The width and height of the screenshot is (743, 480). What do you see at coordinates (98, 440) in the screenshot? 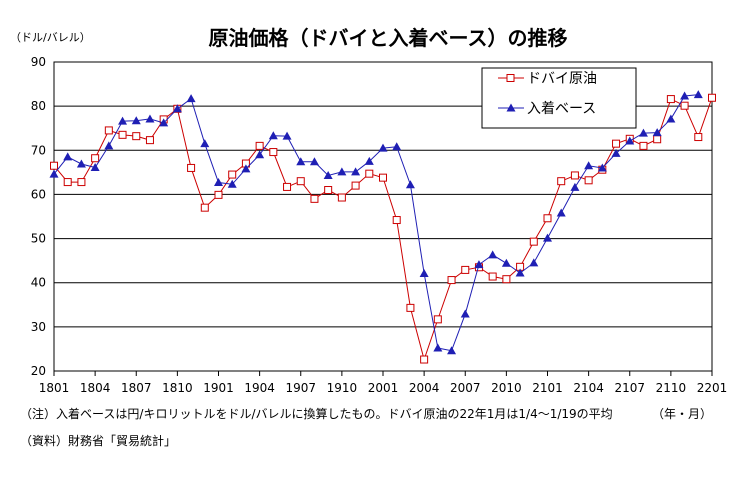
I see `source-note: （資料）財務省「貿易統計」` at bounding box center [98, 440].